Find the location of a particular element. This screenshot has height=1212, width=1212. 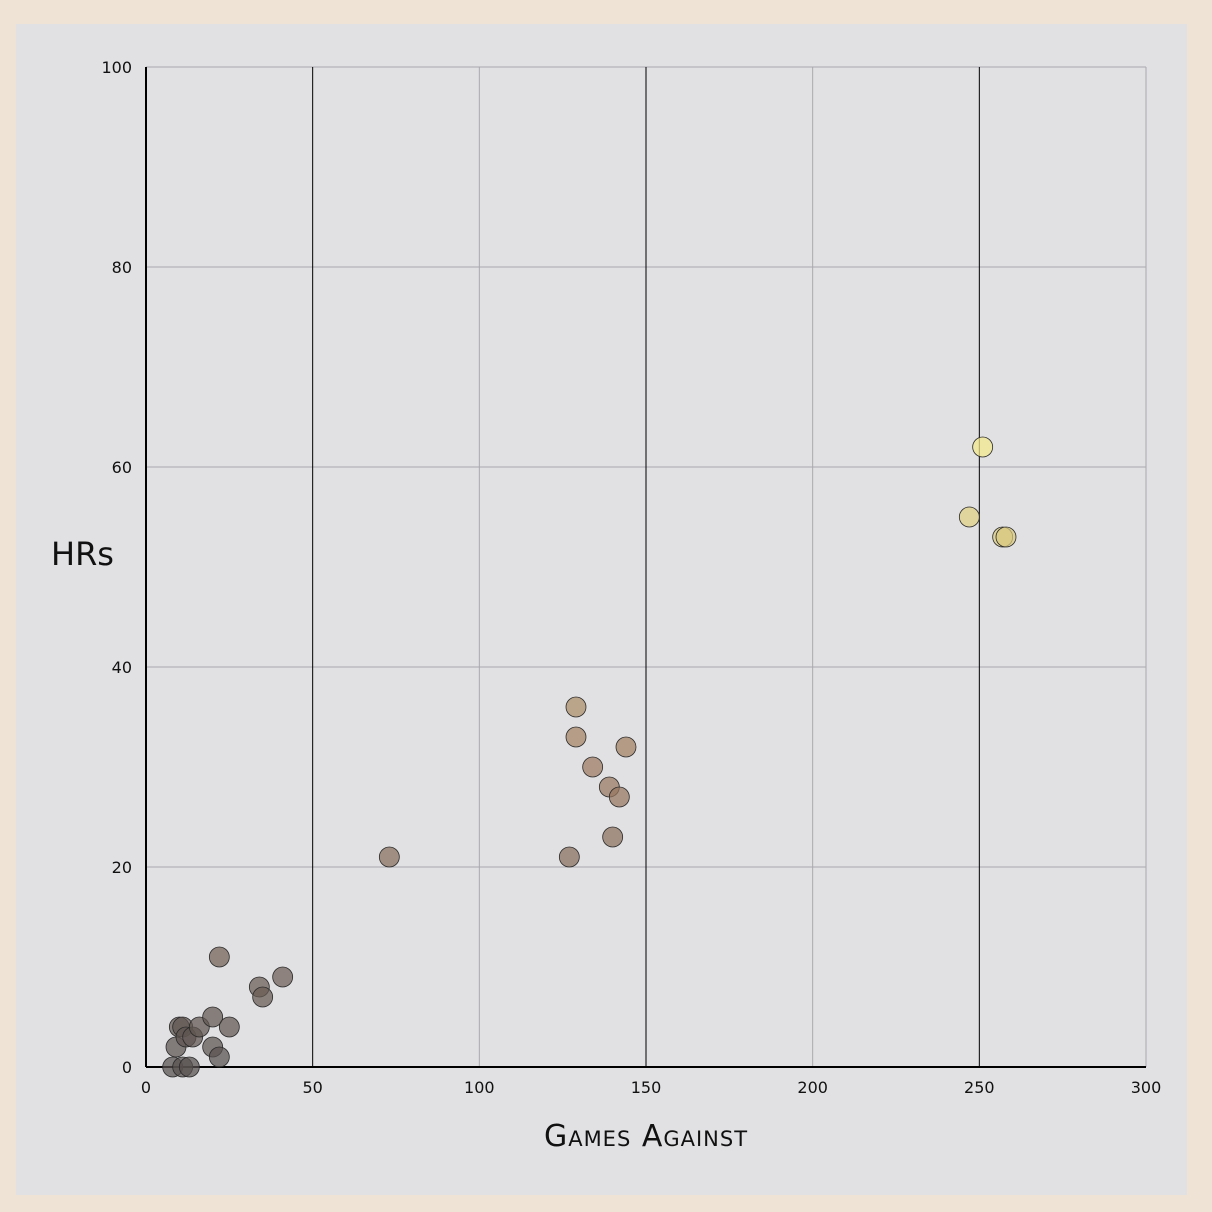

y-tick-label: 0 is located at coordinates (127, 1067).